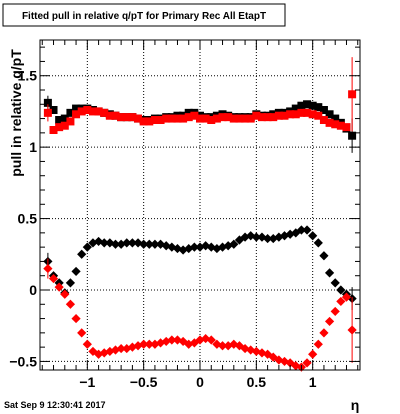 This screenshot has width=400, height=414. What do you see at coordinates (16, 113) in the screenshot?
I see `y-axis-title: pull in relative q/pT` at bounding box center [16, 113].